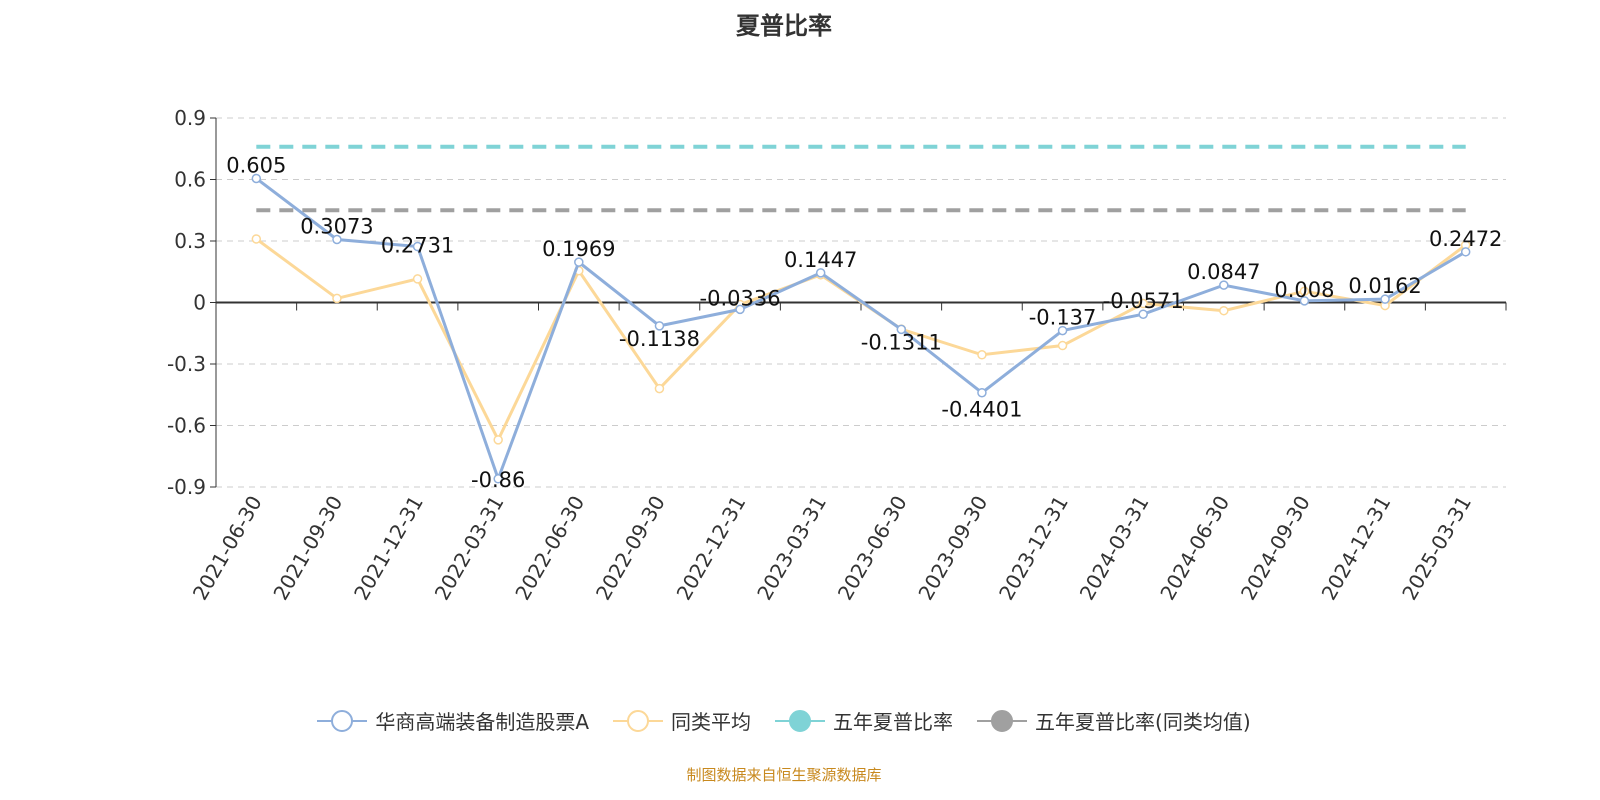 The height and width of the screenshot is (800, 1600). Describe the element at coordinates (186, 487) in the screenshot. I see `y-tick-label: -0.9` at that location.